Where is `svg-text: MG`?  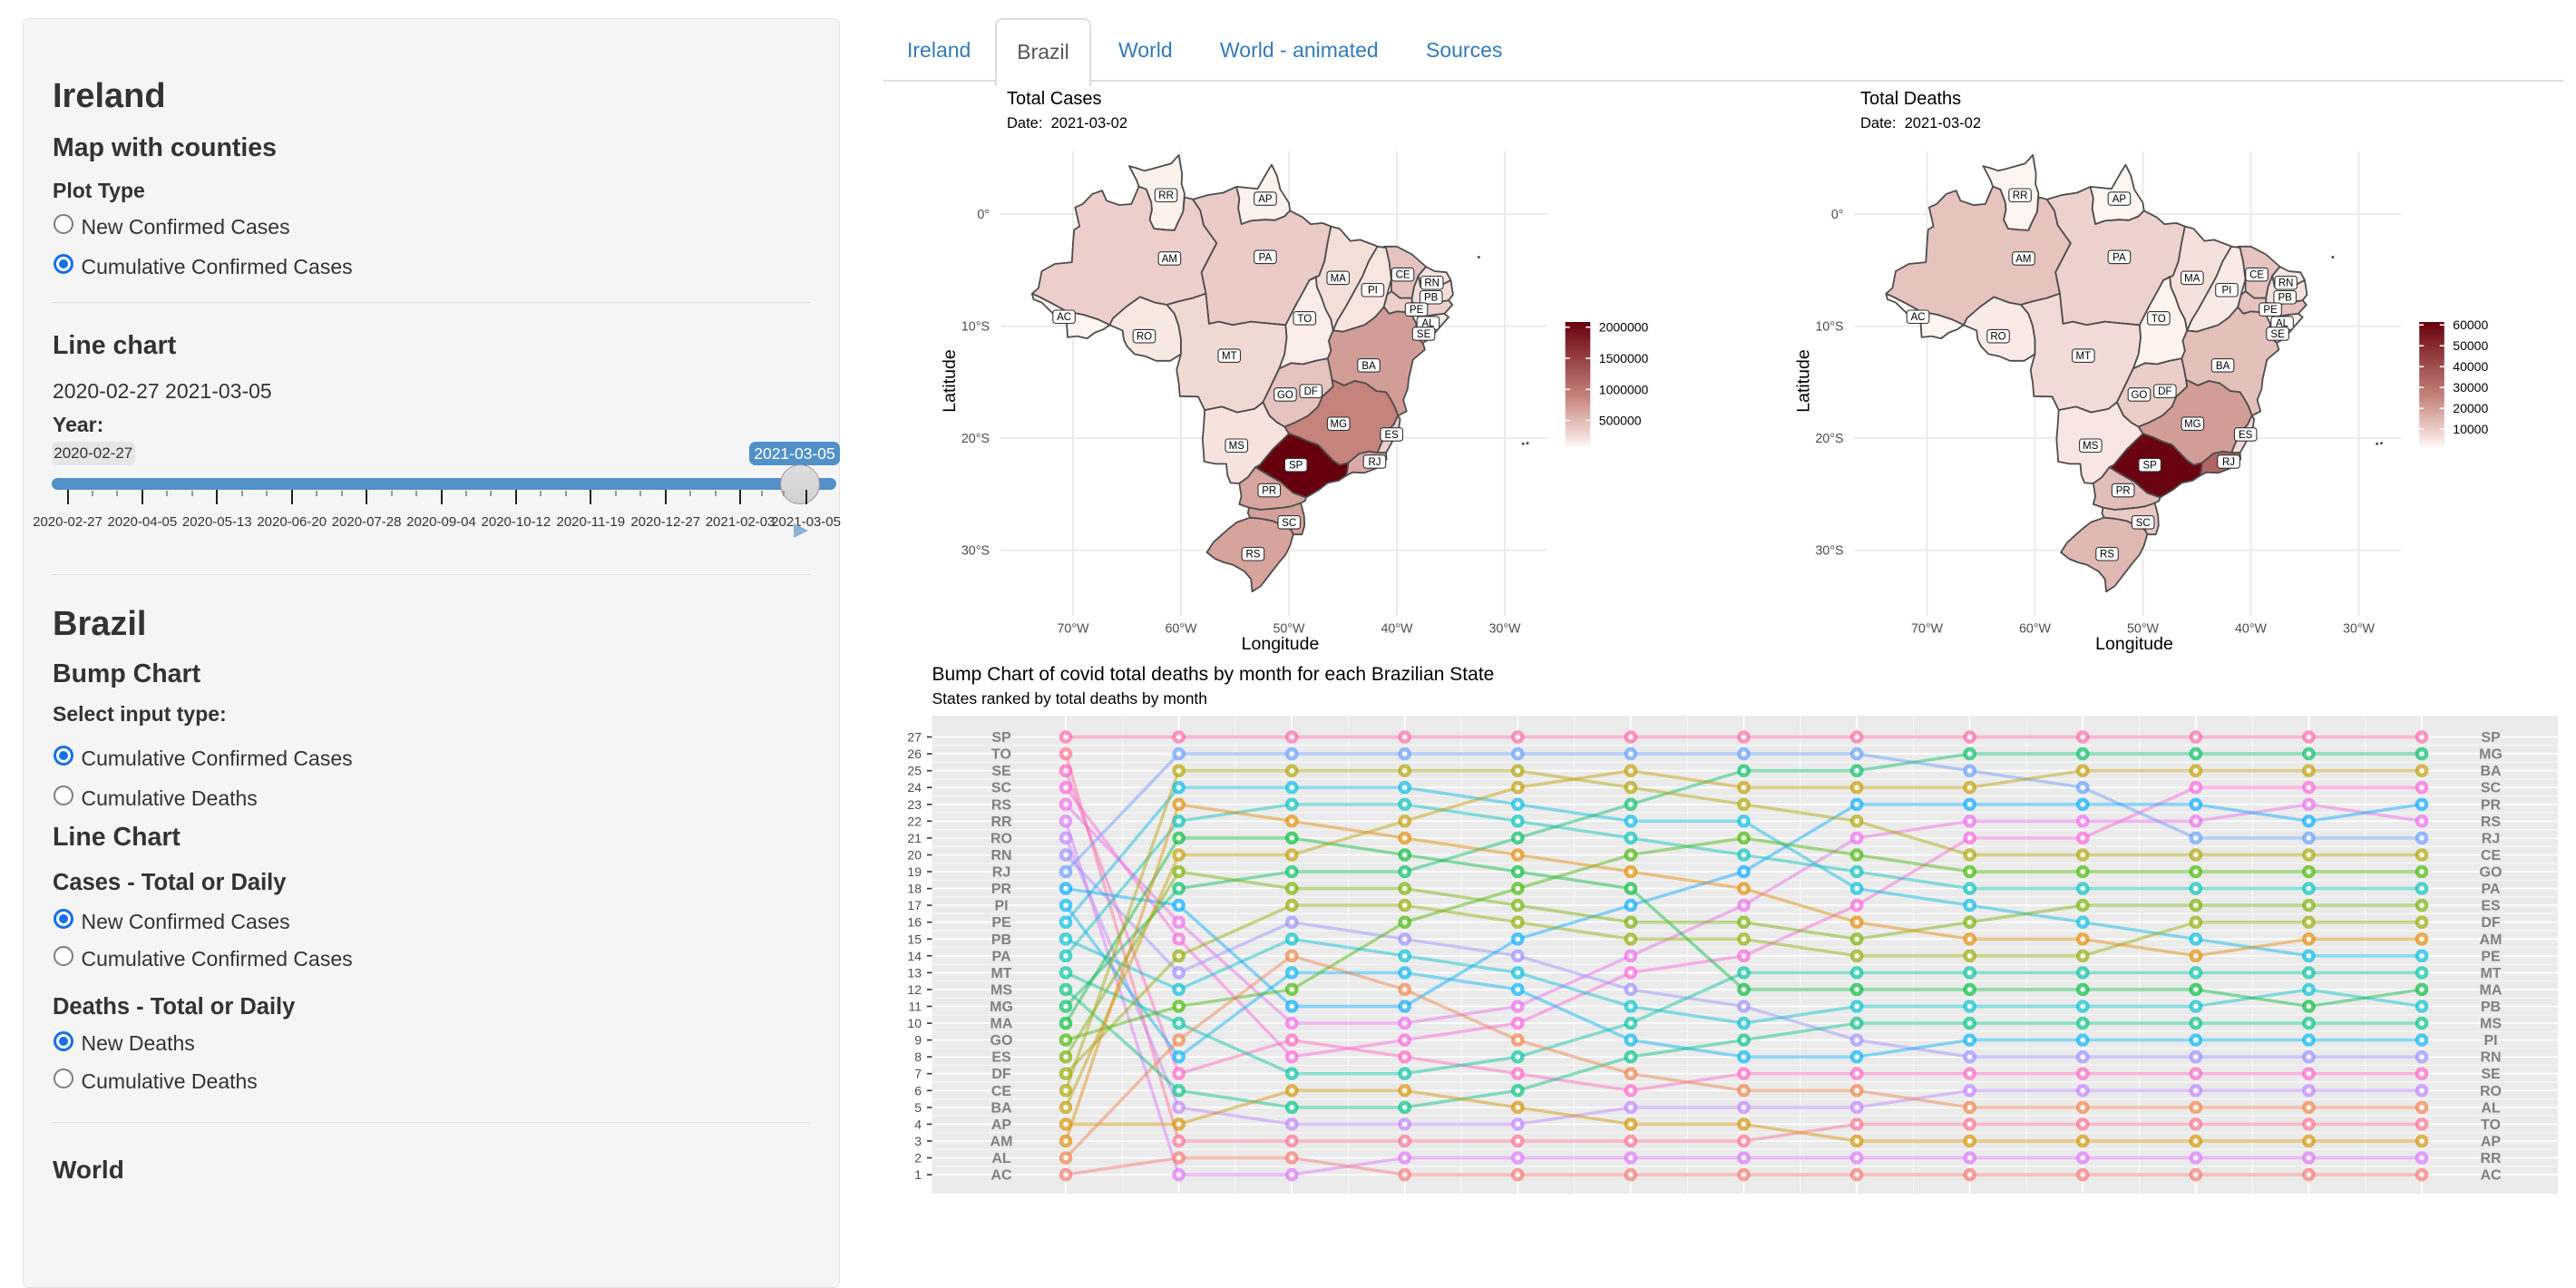
svg-text: MG is located at coordinates (1339, 424).